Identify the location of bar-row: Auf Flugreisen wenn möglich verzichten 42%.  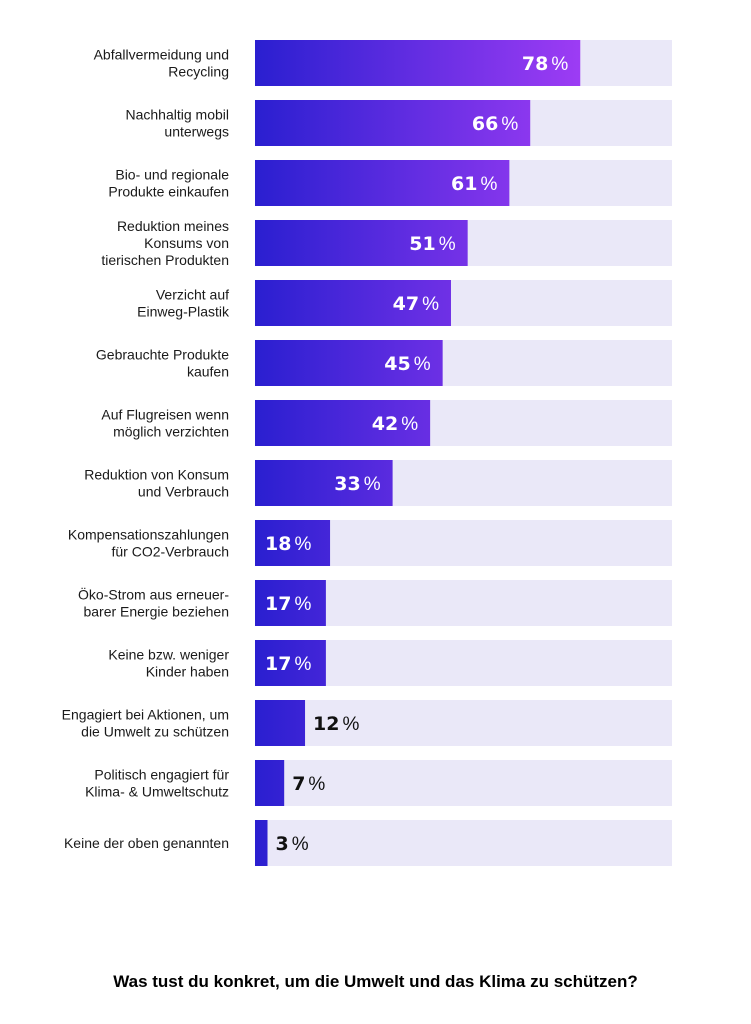
(386, 423).